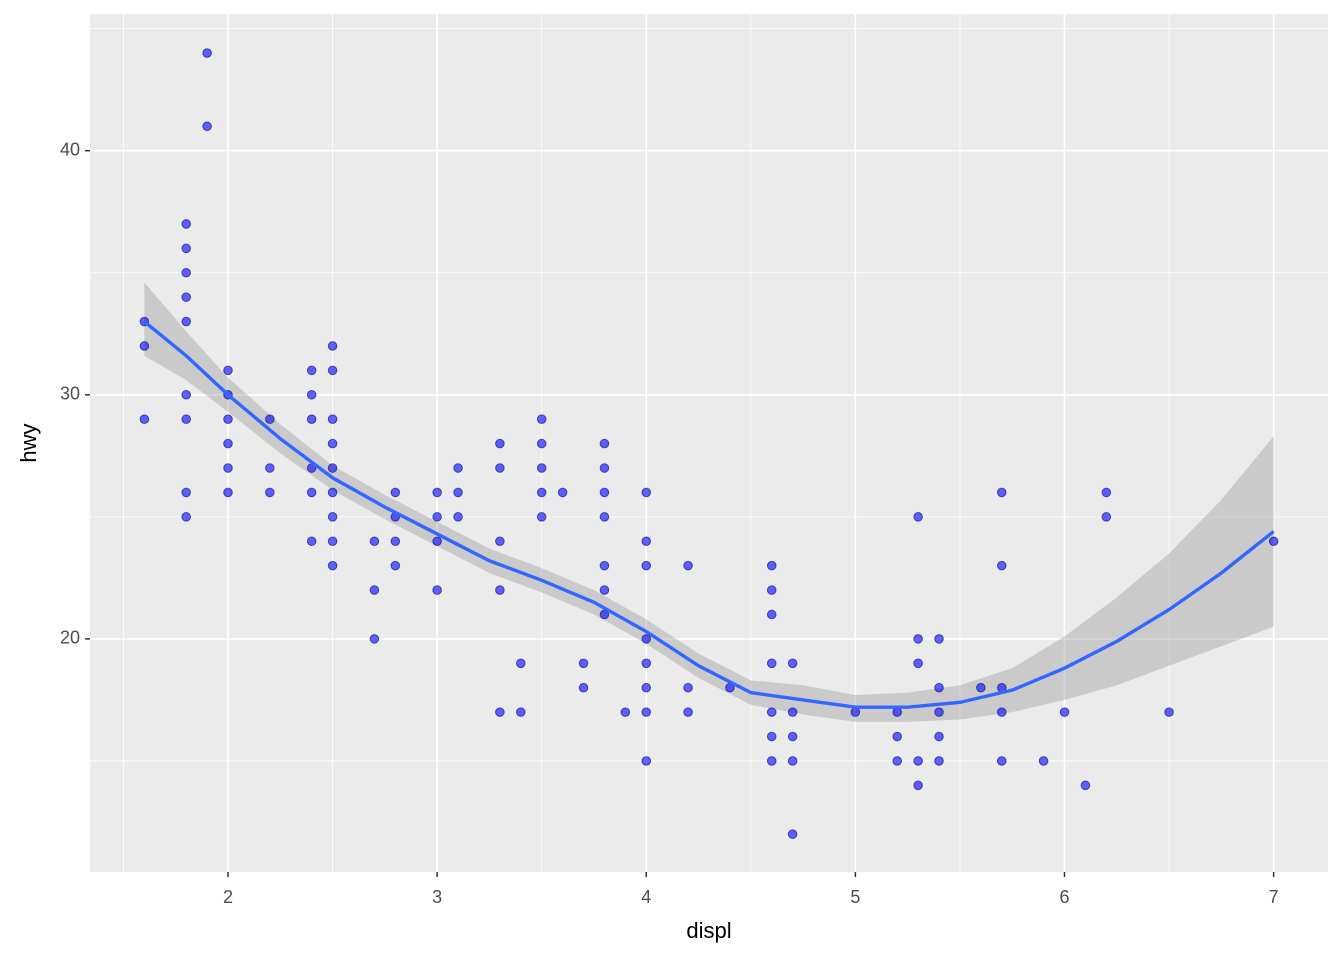 The width and height of the screenshot is (1344, 965). What do you see at coordinates (855, 897) in the screenshot?
I see `x-tick-label: 5` at bounding box center [855, 897].